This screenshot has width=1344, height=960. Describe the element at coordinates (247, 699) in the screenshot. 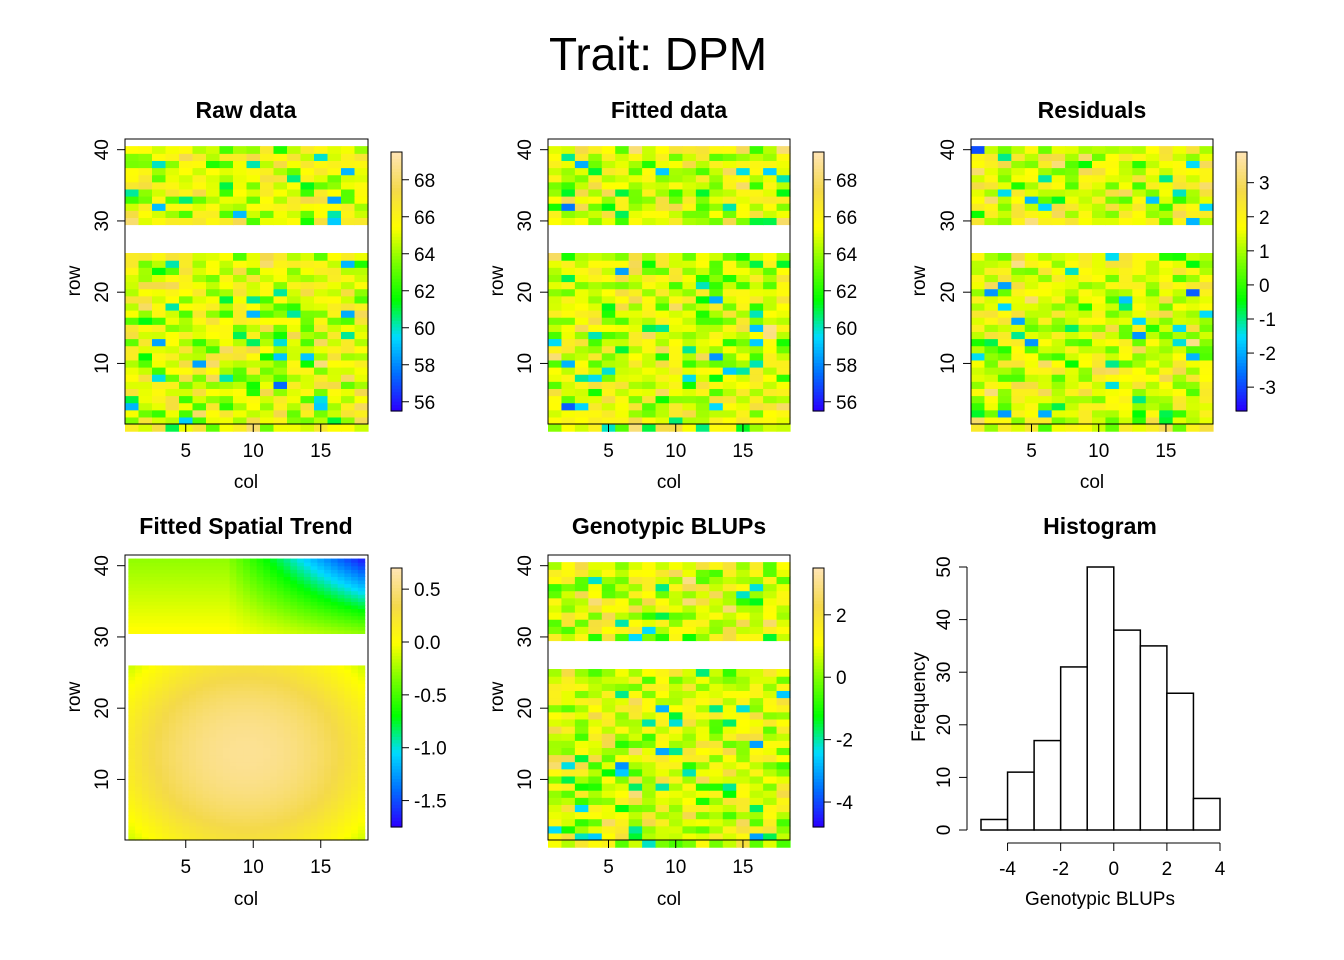

I see `heatmap-cells` at that location.